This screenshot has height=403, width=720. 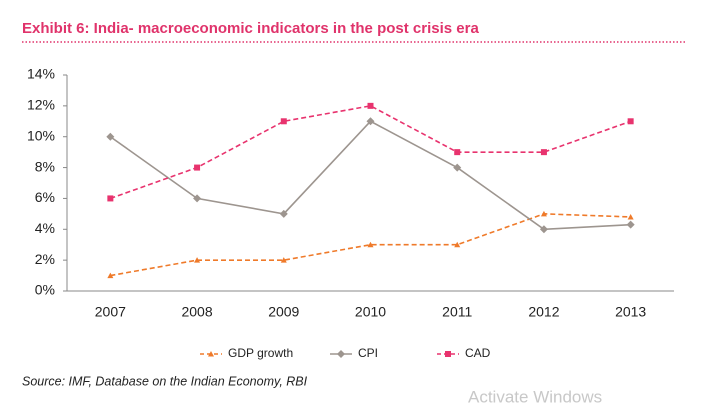 What do you see at coordinates (457, 312) in the screenshot?
I see `x-tick-label: 2011` at bounding box center [457, 312].